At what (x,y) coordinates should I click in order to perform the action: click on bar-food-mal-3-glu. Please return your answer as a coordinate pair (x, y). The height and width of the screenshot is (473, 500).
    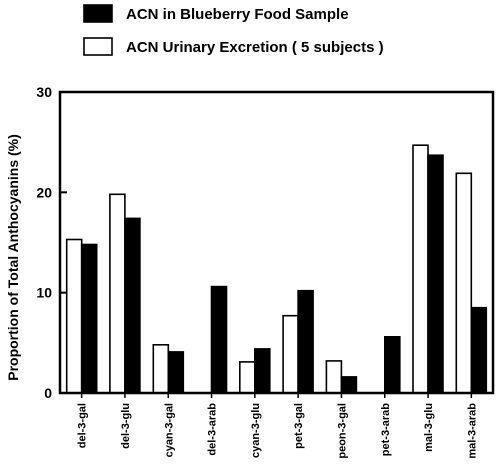
    Looking at the image, I should click on (435, 274).